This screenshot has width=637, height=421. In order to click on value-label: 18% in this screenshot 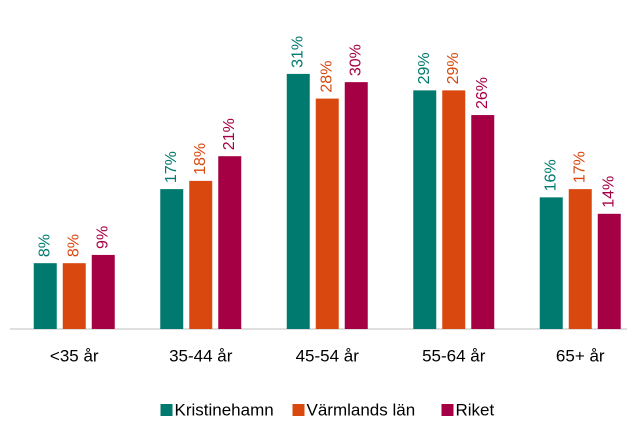, I will do `click(200, 159)`.